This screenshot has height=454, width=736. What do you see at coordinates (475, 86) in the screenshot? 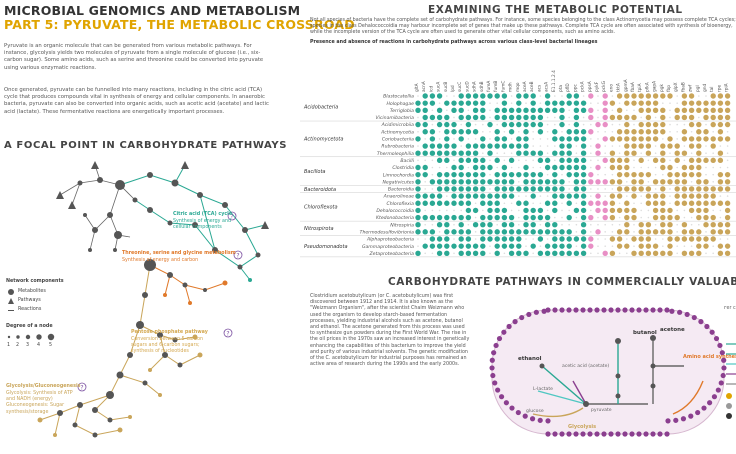
I see `matrix-column-label: sdhA` at bounding box center [475, 86].